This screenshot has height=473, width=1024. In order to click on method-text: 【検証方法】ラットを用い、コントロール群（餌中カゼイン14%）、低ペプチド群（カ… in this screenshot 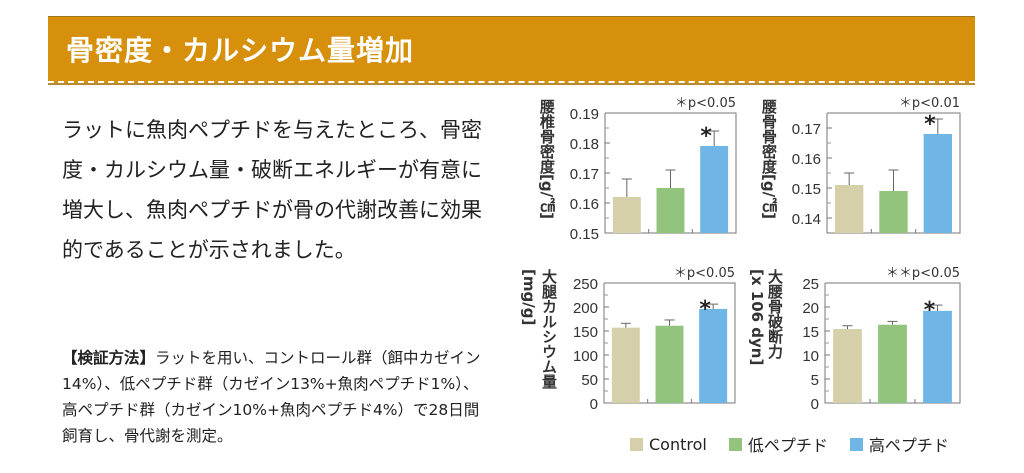, I will do `click(277, 397)`.